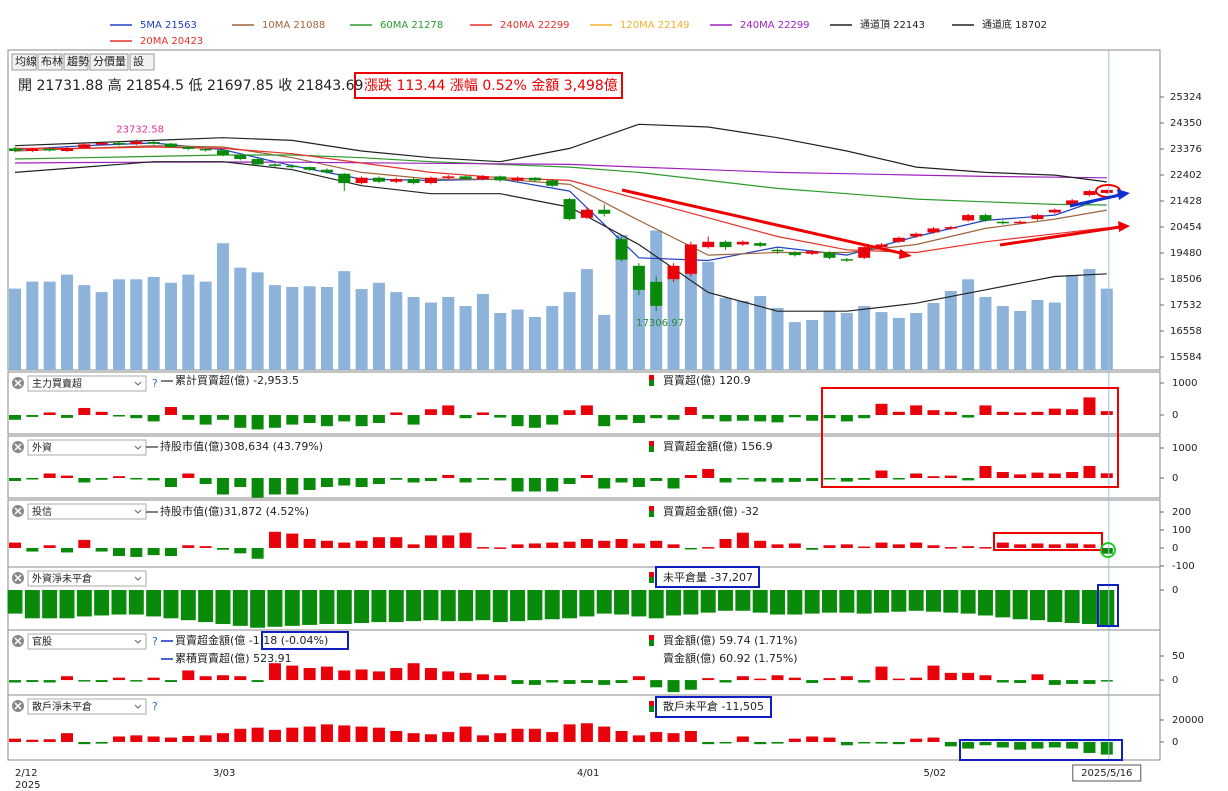  What do you see at coordinates (138, 641) in the screenshot?
I see `dropdown-caret` at bounding box center [138, 641].